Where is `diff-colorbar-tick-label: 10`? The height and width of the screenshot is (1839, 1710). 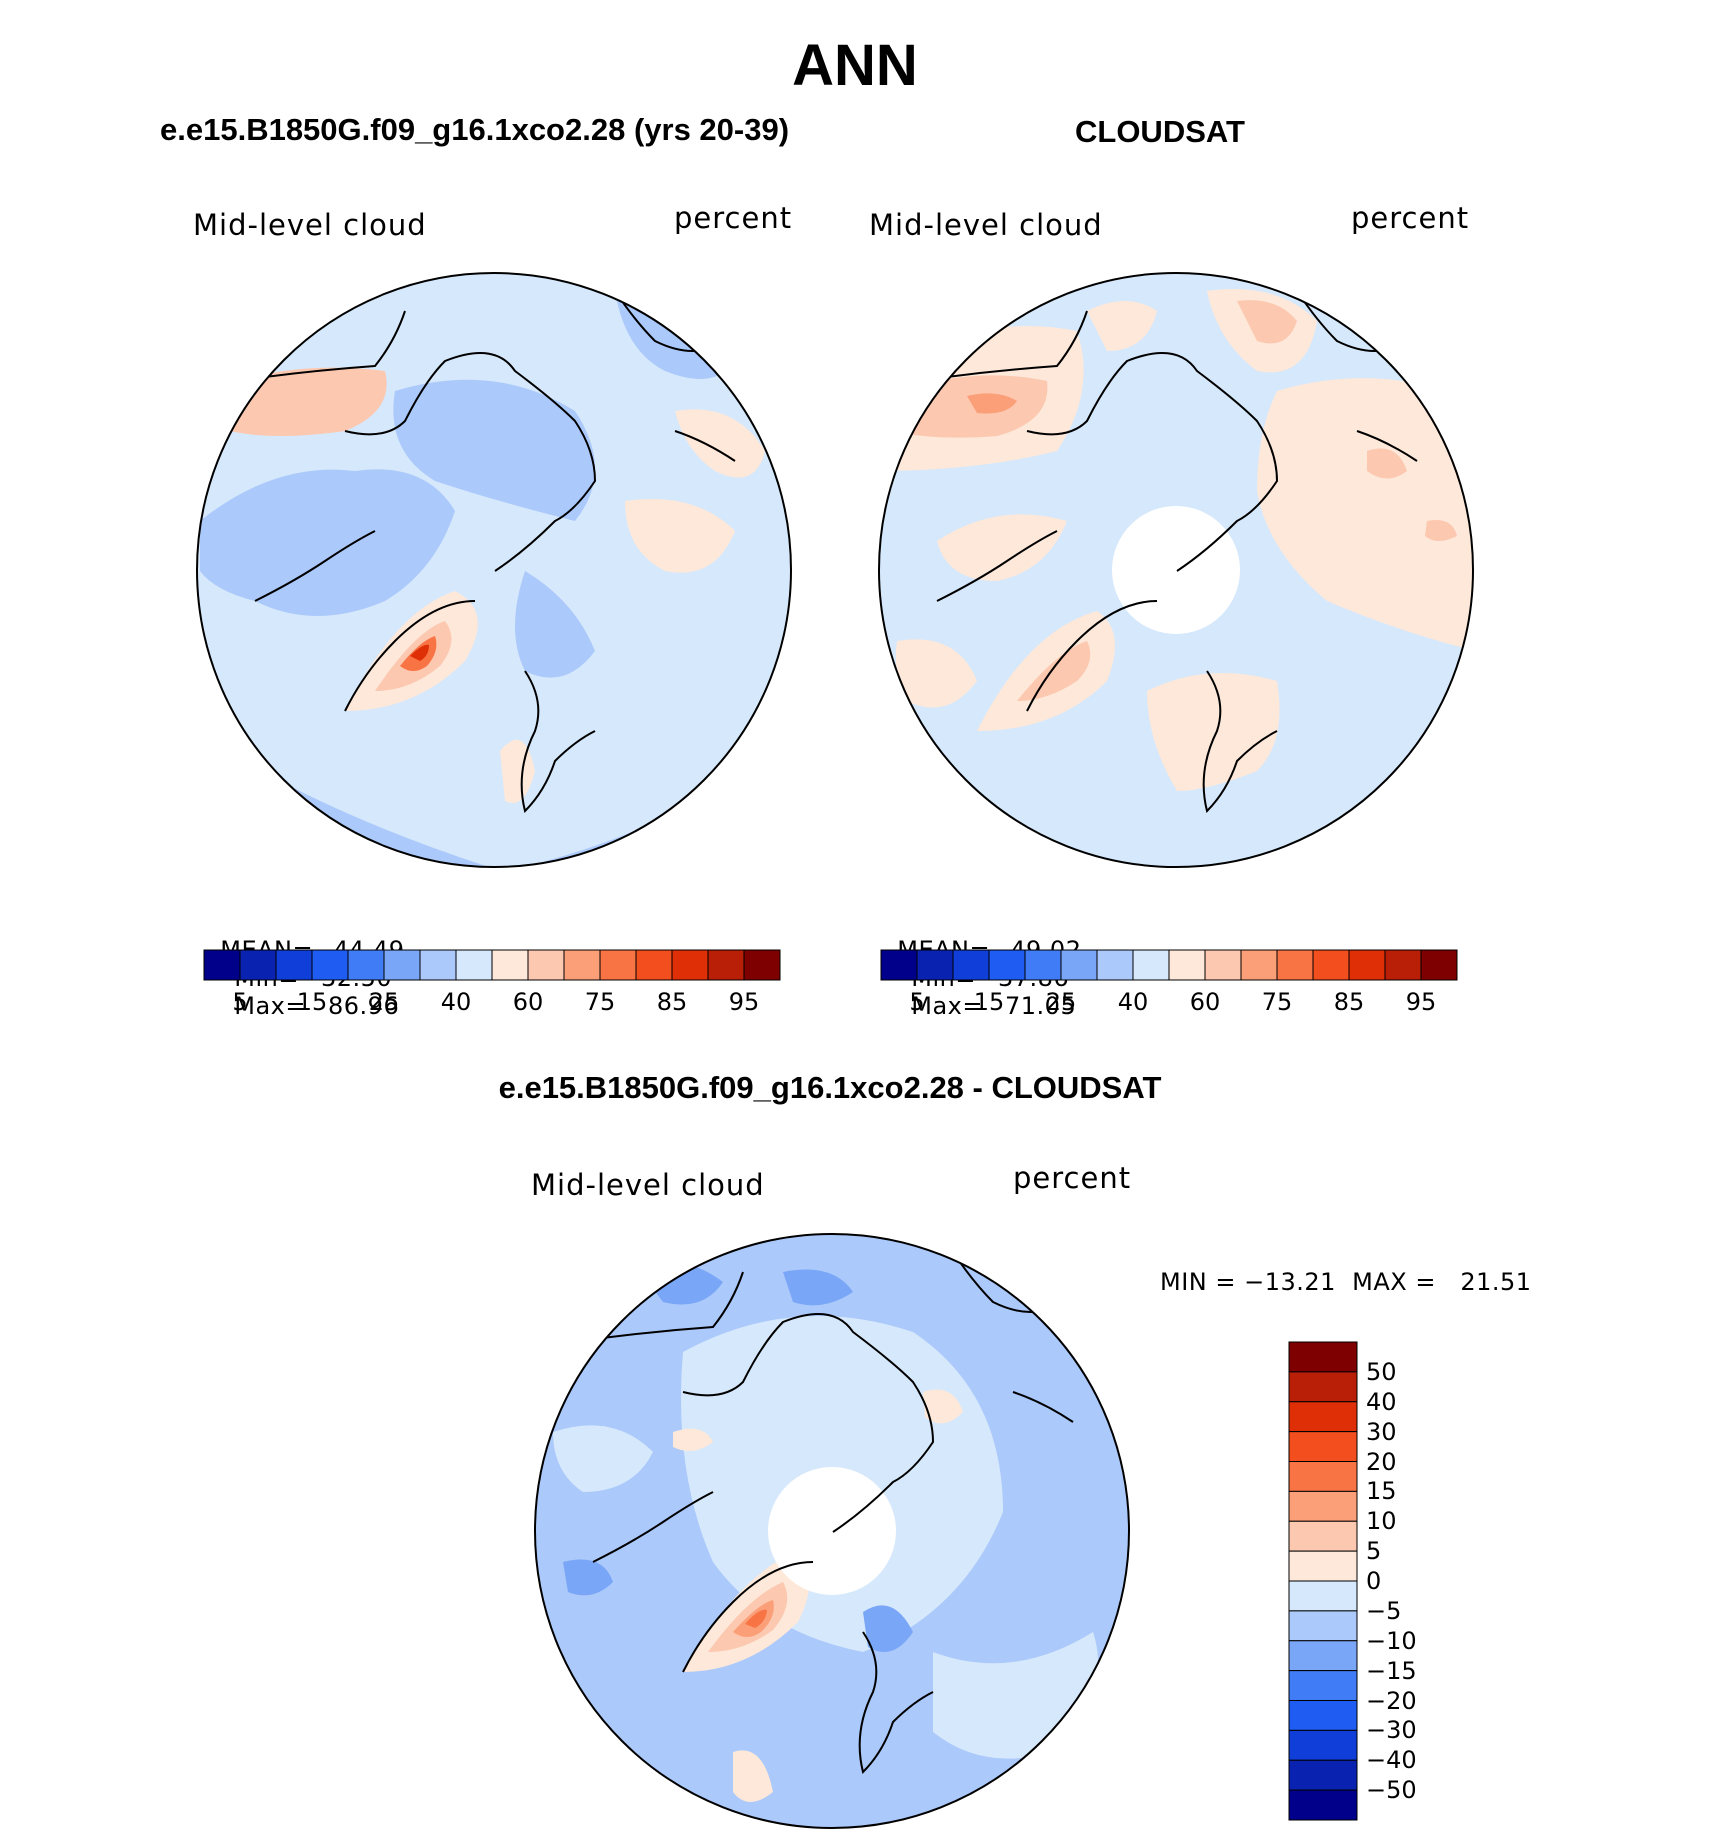 diff-colorbar-tick-label: 10 is located at coordinates (1381, 1521).